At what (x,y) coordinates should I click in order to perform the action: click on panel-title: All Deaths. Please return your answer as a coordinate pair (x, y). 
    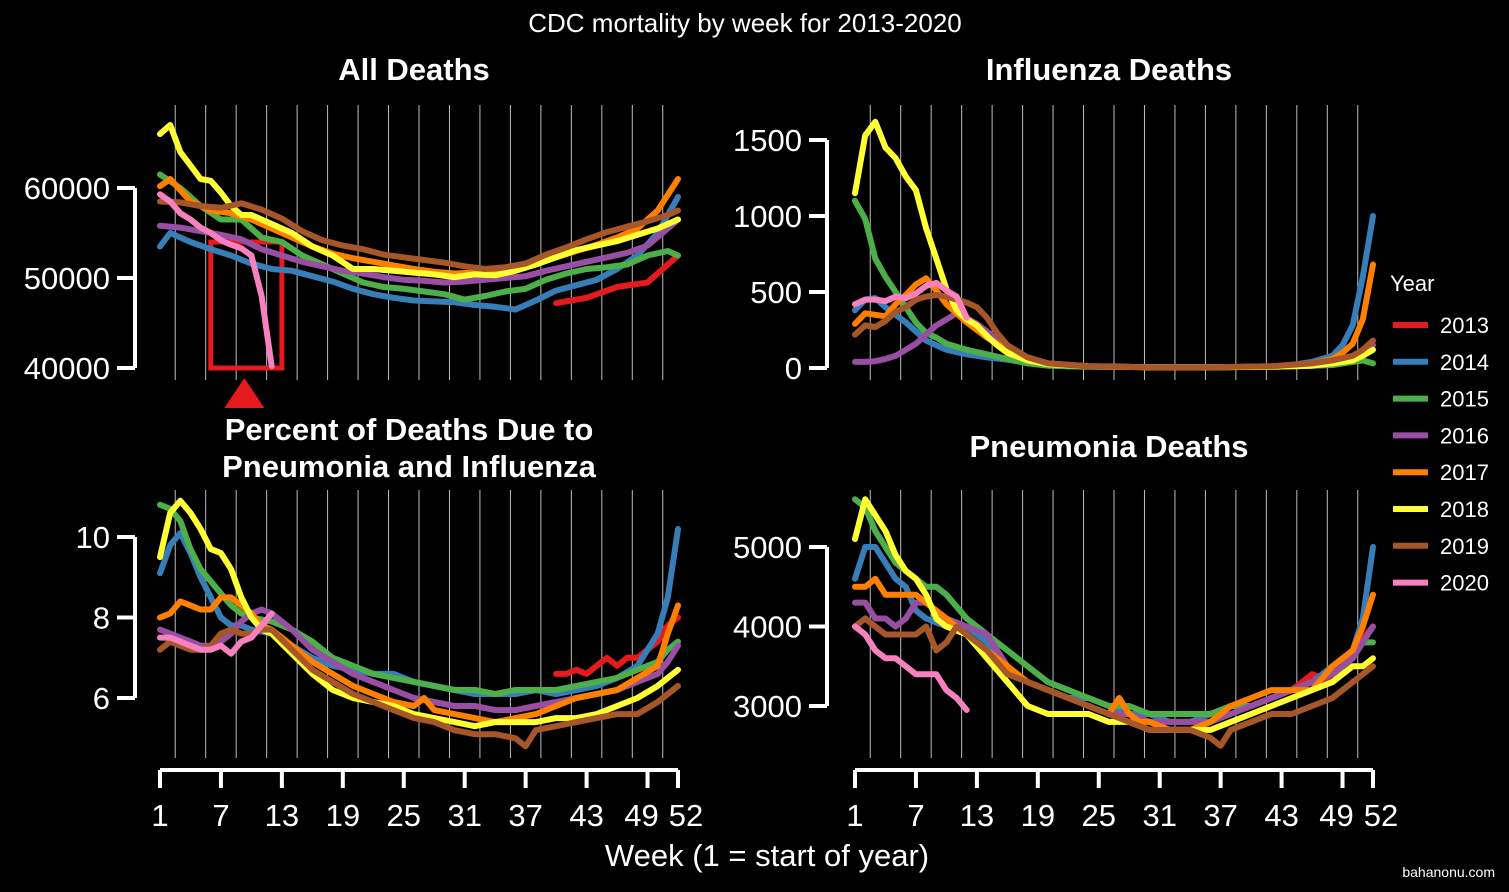
    Looking at the image, I should click on (414, 69).